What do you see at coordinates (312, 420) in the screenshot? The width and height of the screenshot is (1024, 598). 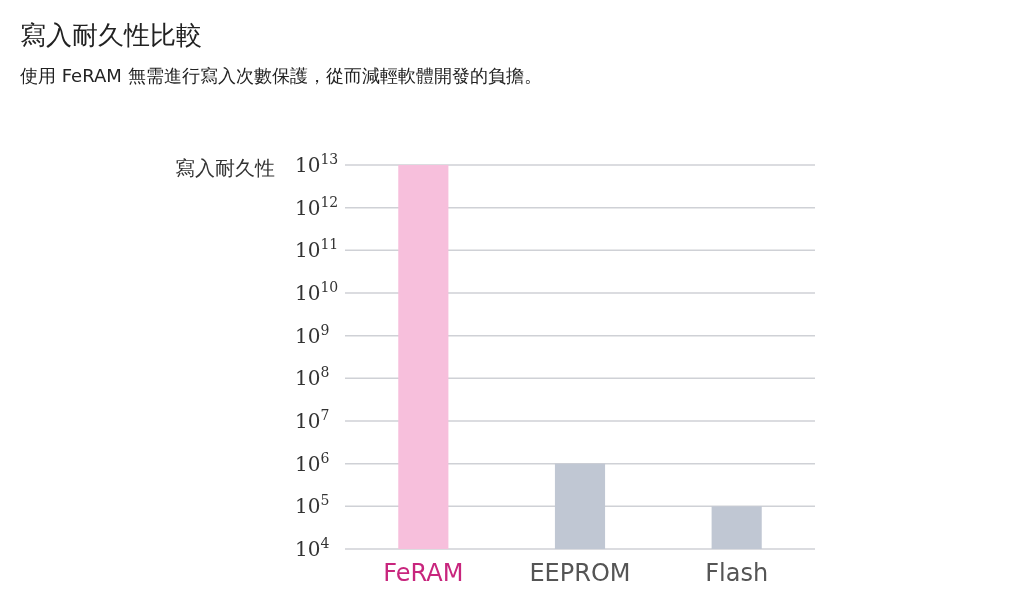 I see `y-tick-label: 10$^{7}$` at bounding box center [312, 420].